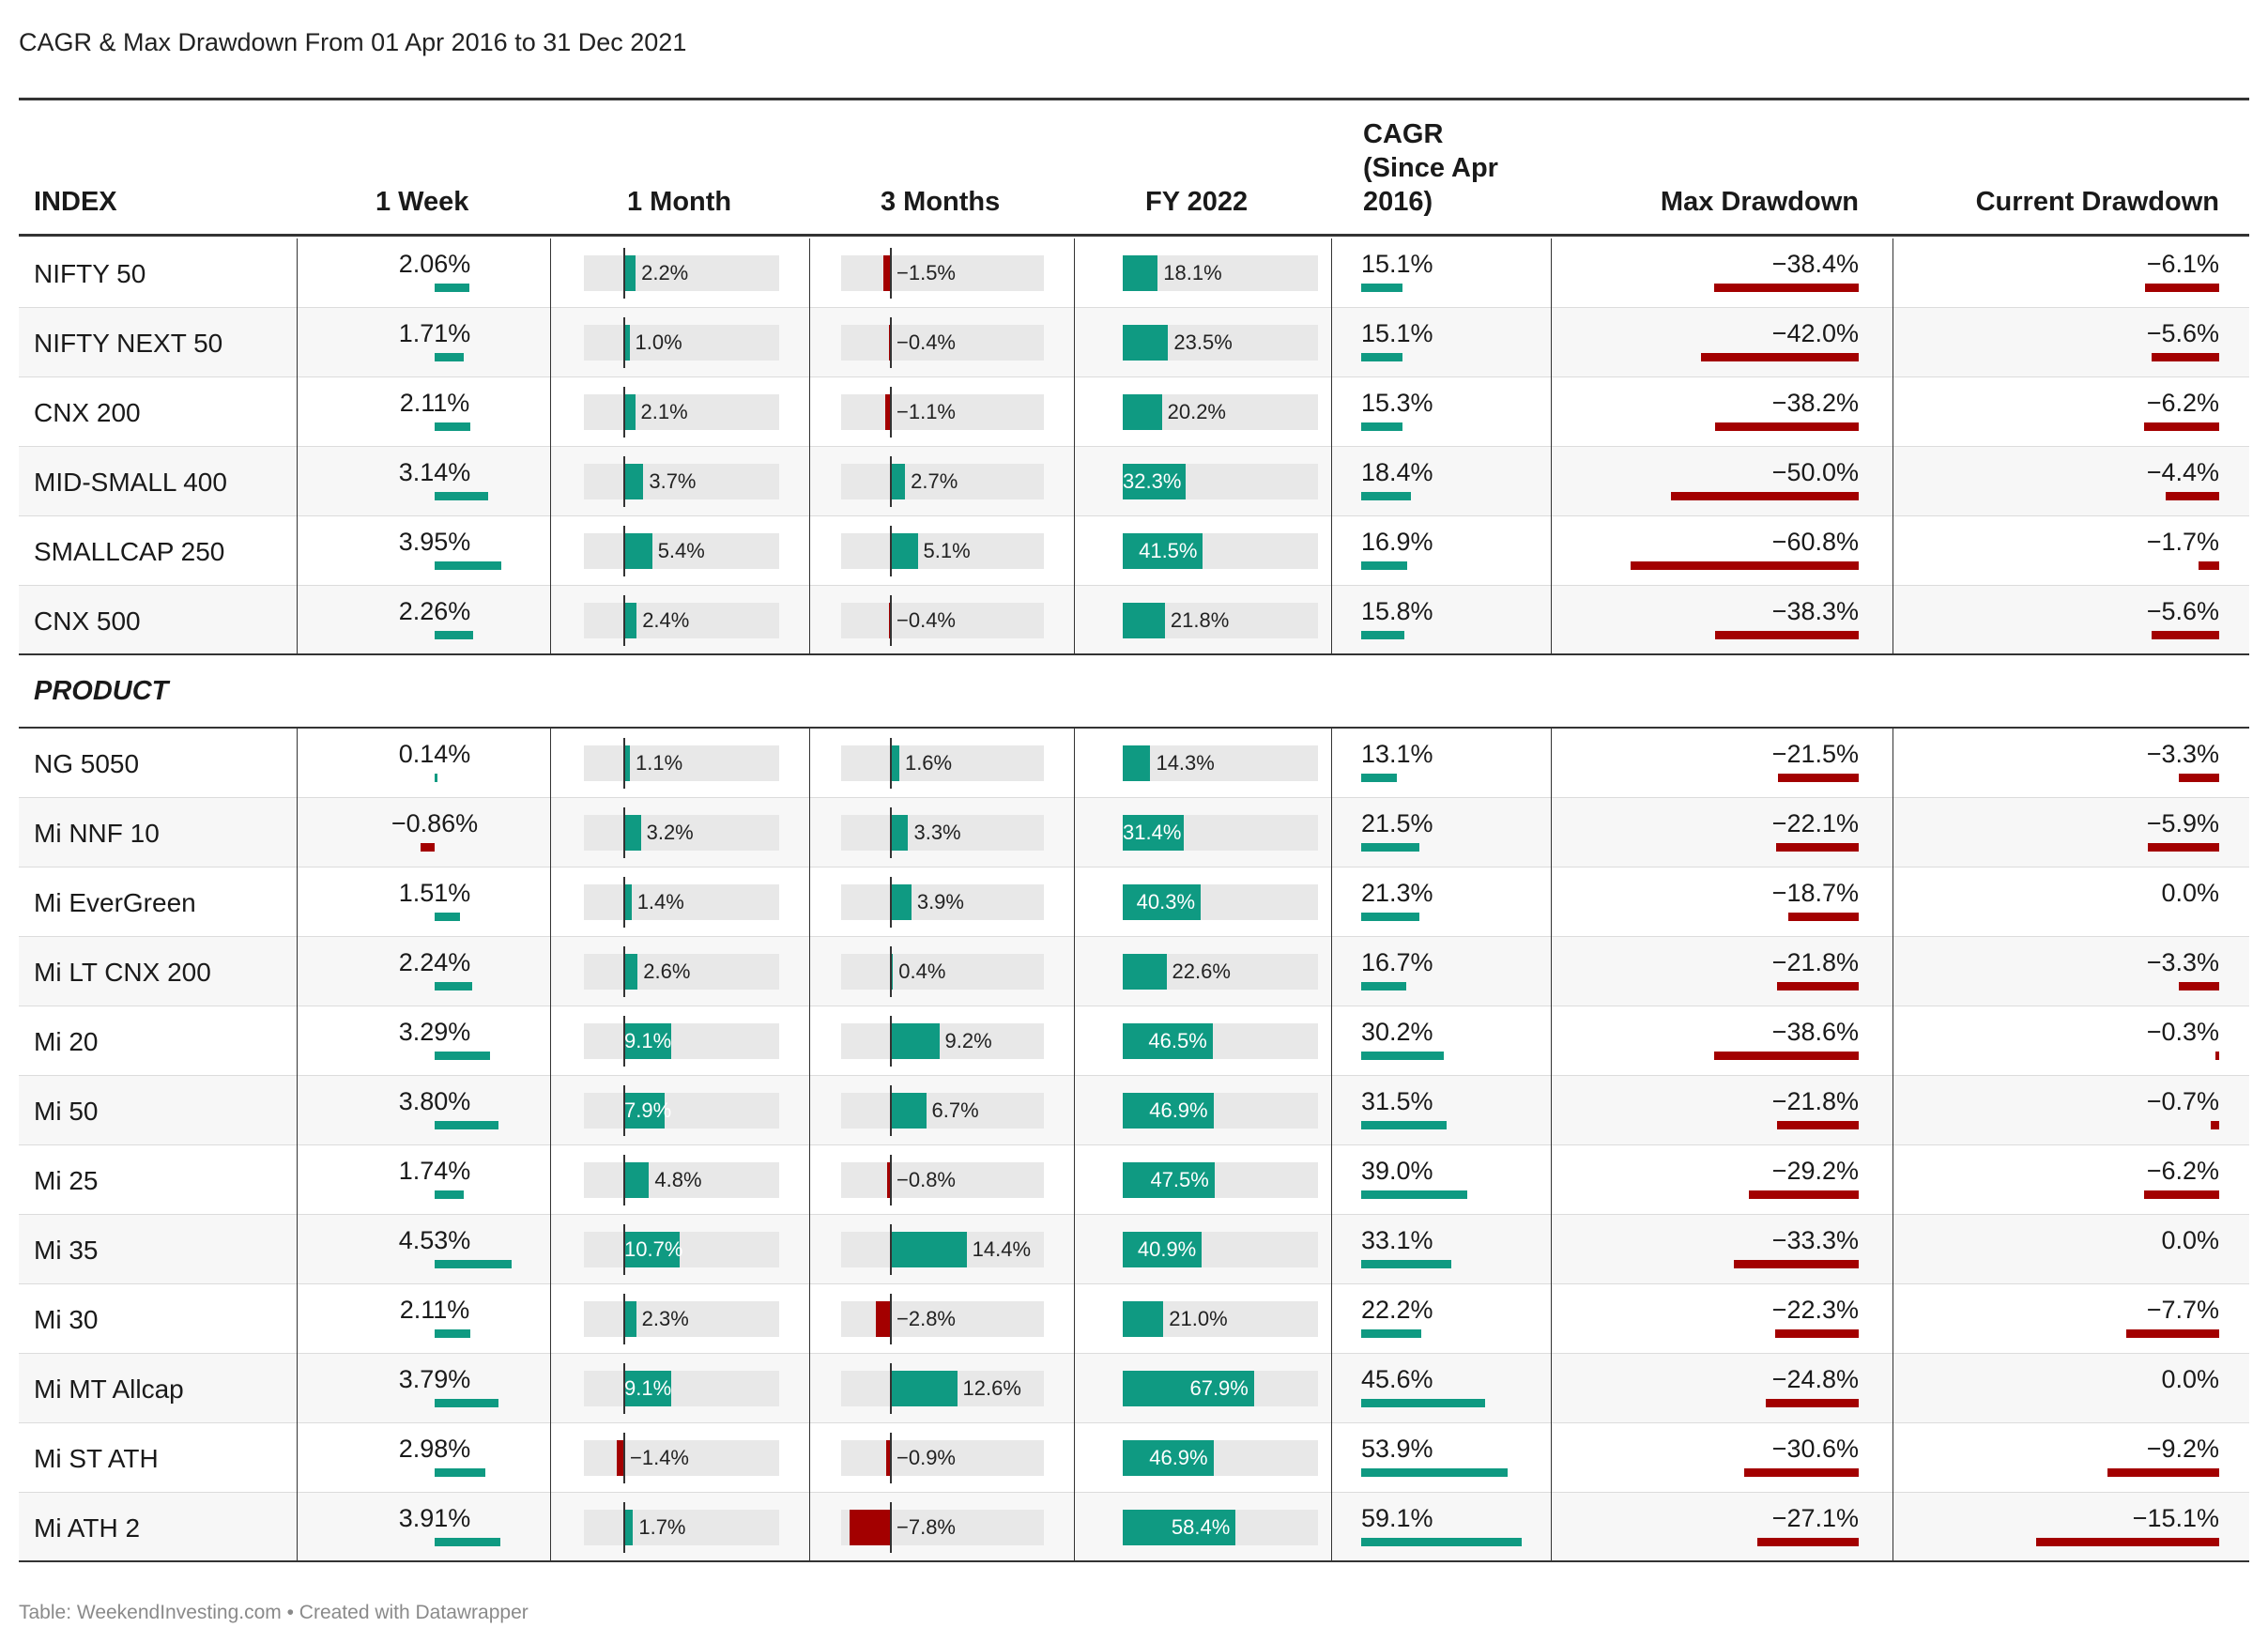  Describe the element at coordinates (96, 1458) in the screenshot. I see `row-name: Mi ST ATH` at that location.